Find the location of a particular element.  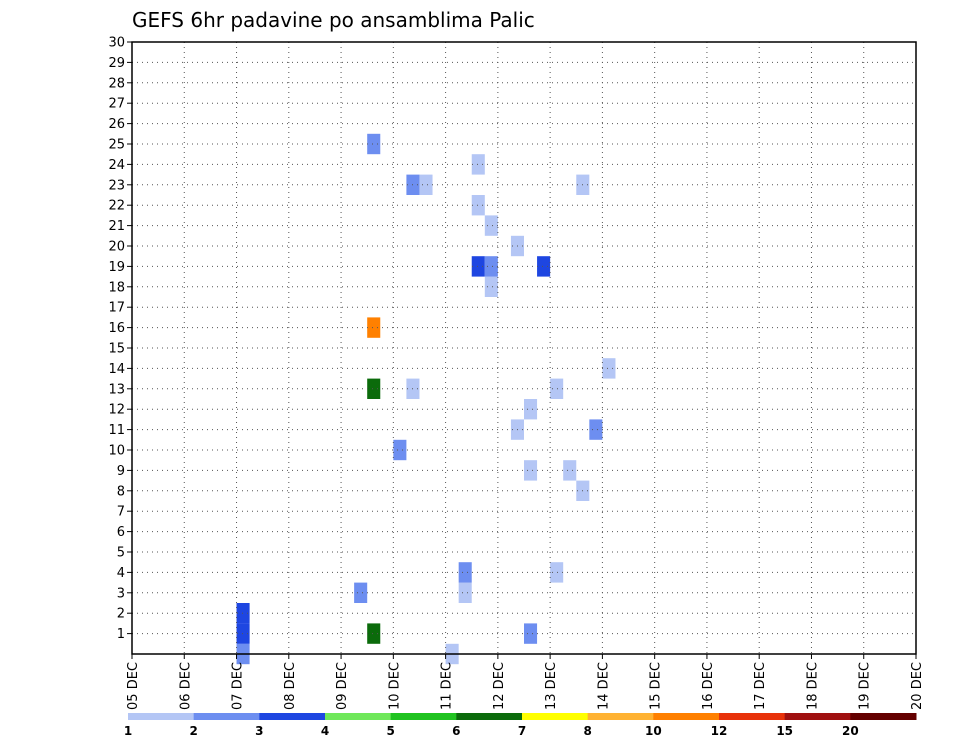

y-tick-label-26: 26 is located at coordinates (116, 124).